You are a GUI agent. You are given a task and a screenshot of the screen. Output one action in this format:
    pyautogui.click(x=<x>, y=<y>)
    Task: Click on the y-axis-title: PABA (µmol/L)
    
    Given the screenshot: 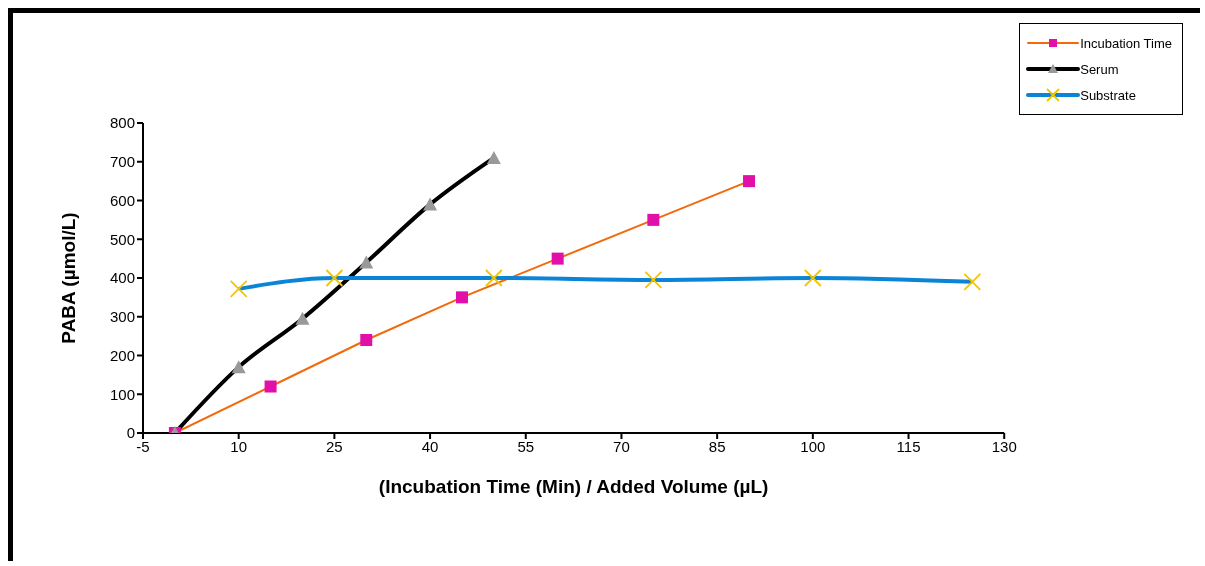 What is the action you would take?
    pyautogui.click(x=68, y=278)
    